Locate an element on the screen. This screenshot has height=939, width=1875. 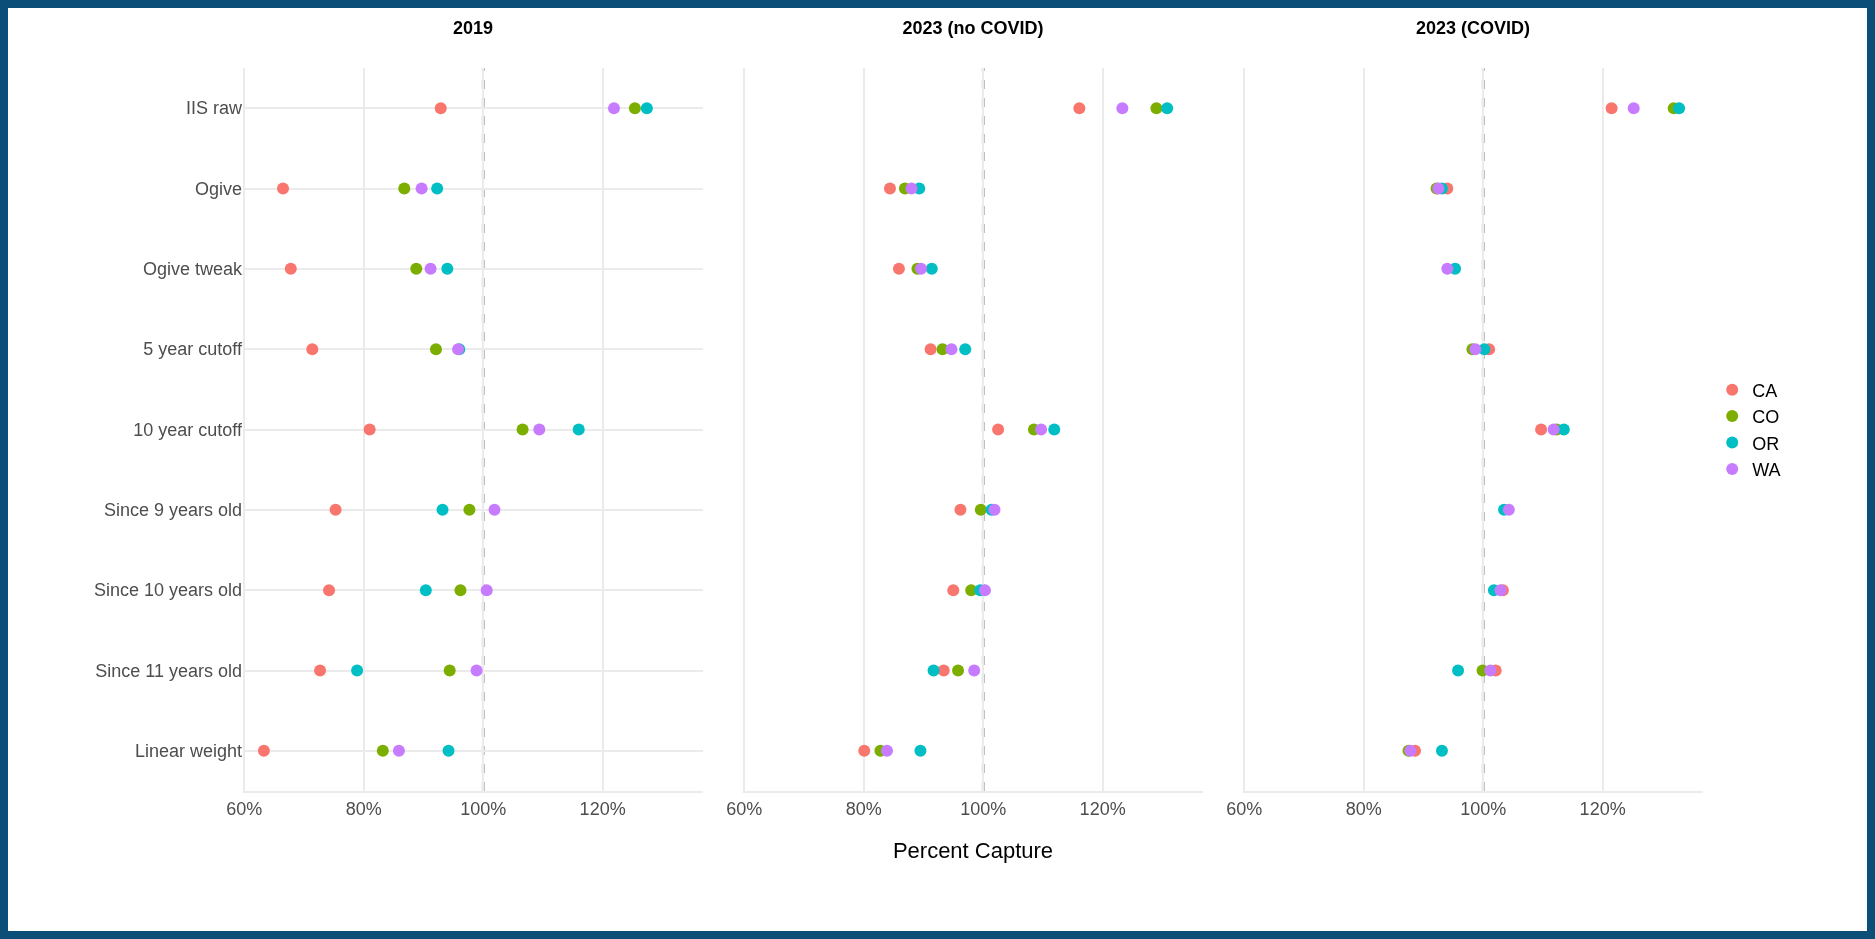
chart-title: 2023 (no COVID) is located at coordinates (973, 28).